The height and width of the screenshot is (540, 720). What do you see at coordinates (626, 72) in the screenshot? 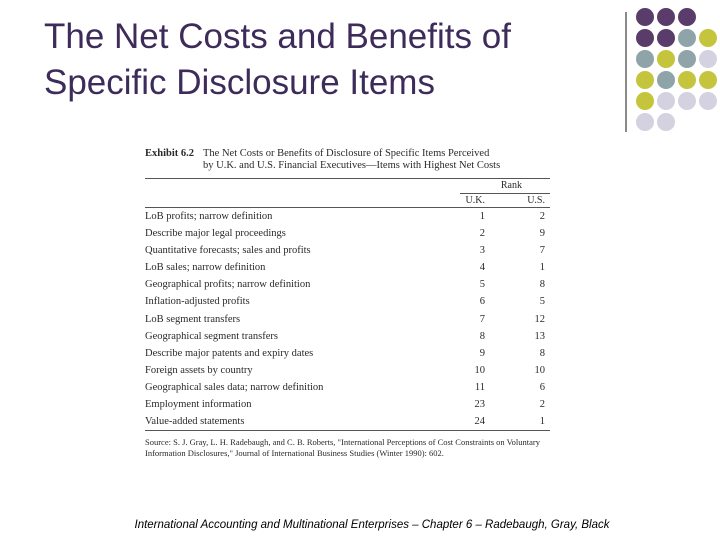
I see `divider-line` at bounding box center [626, 72].